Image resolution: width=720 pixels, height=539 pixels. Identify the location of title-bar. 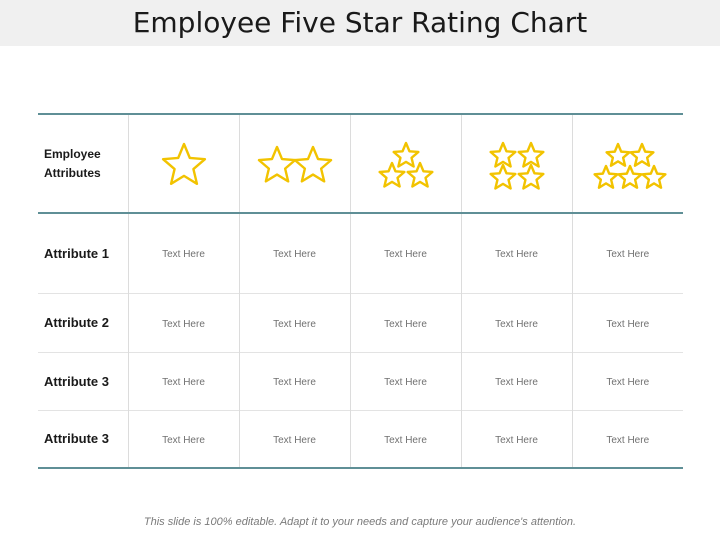
(360, 23).